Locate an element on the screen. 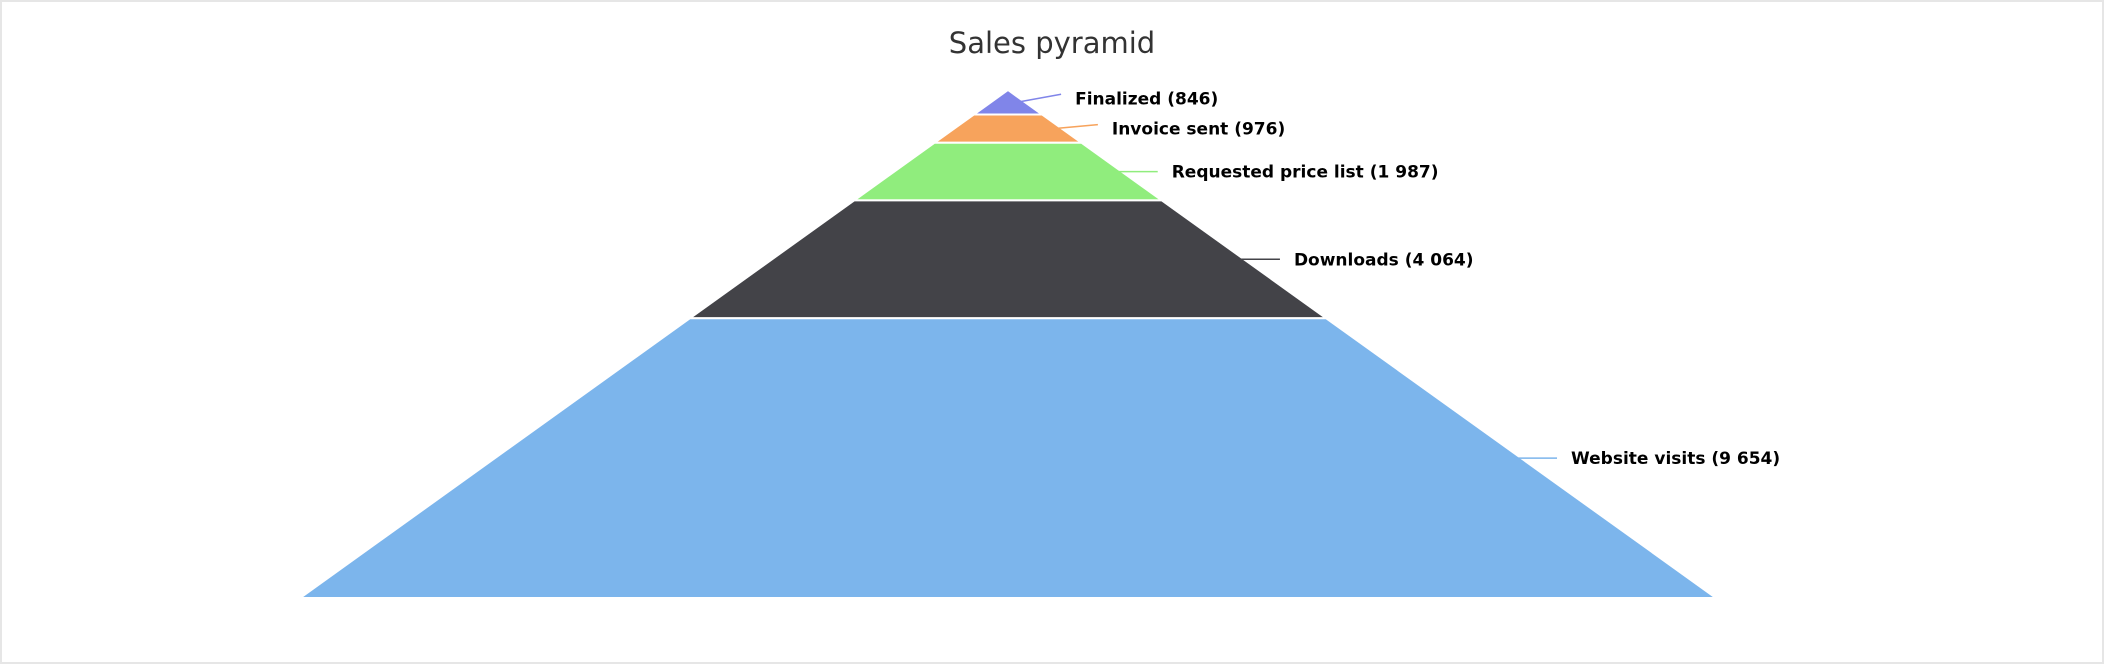 Image resolution: width=2104 pixels, height=664 pixels. chart-title: Sales pyramid is located at coordinates (1052, 43).